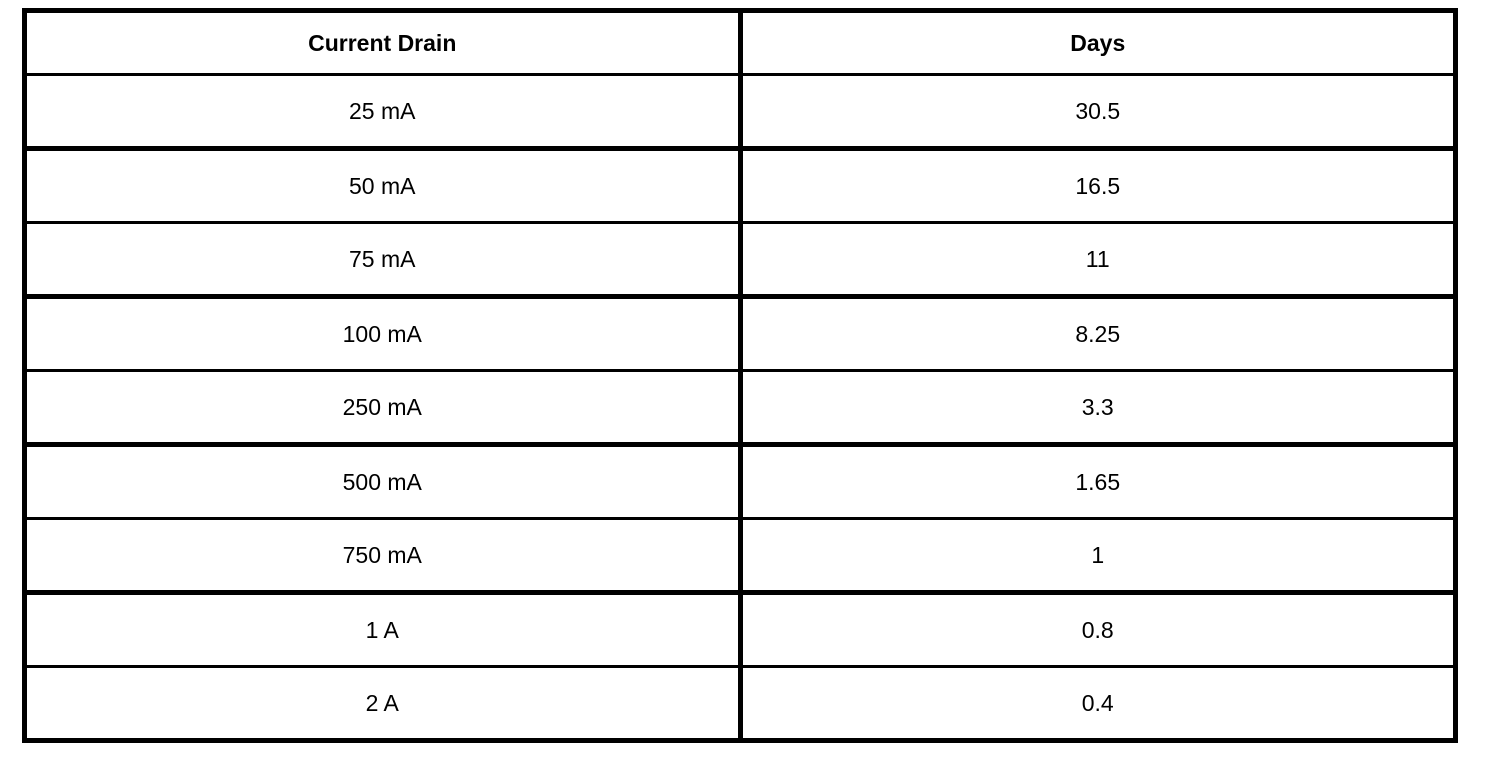 The image size is (1504, 772). I want to click on current-drain-cell: 750 mA, so click(383, 555).